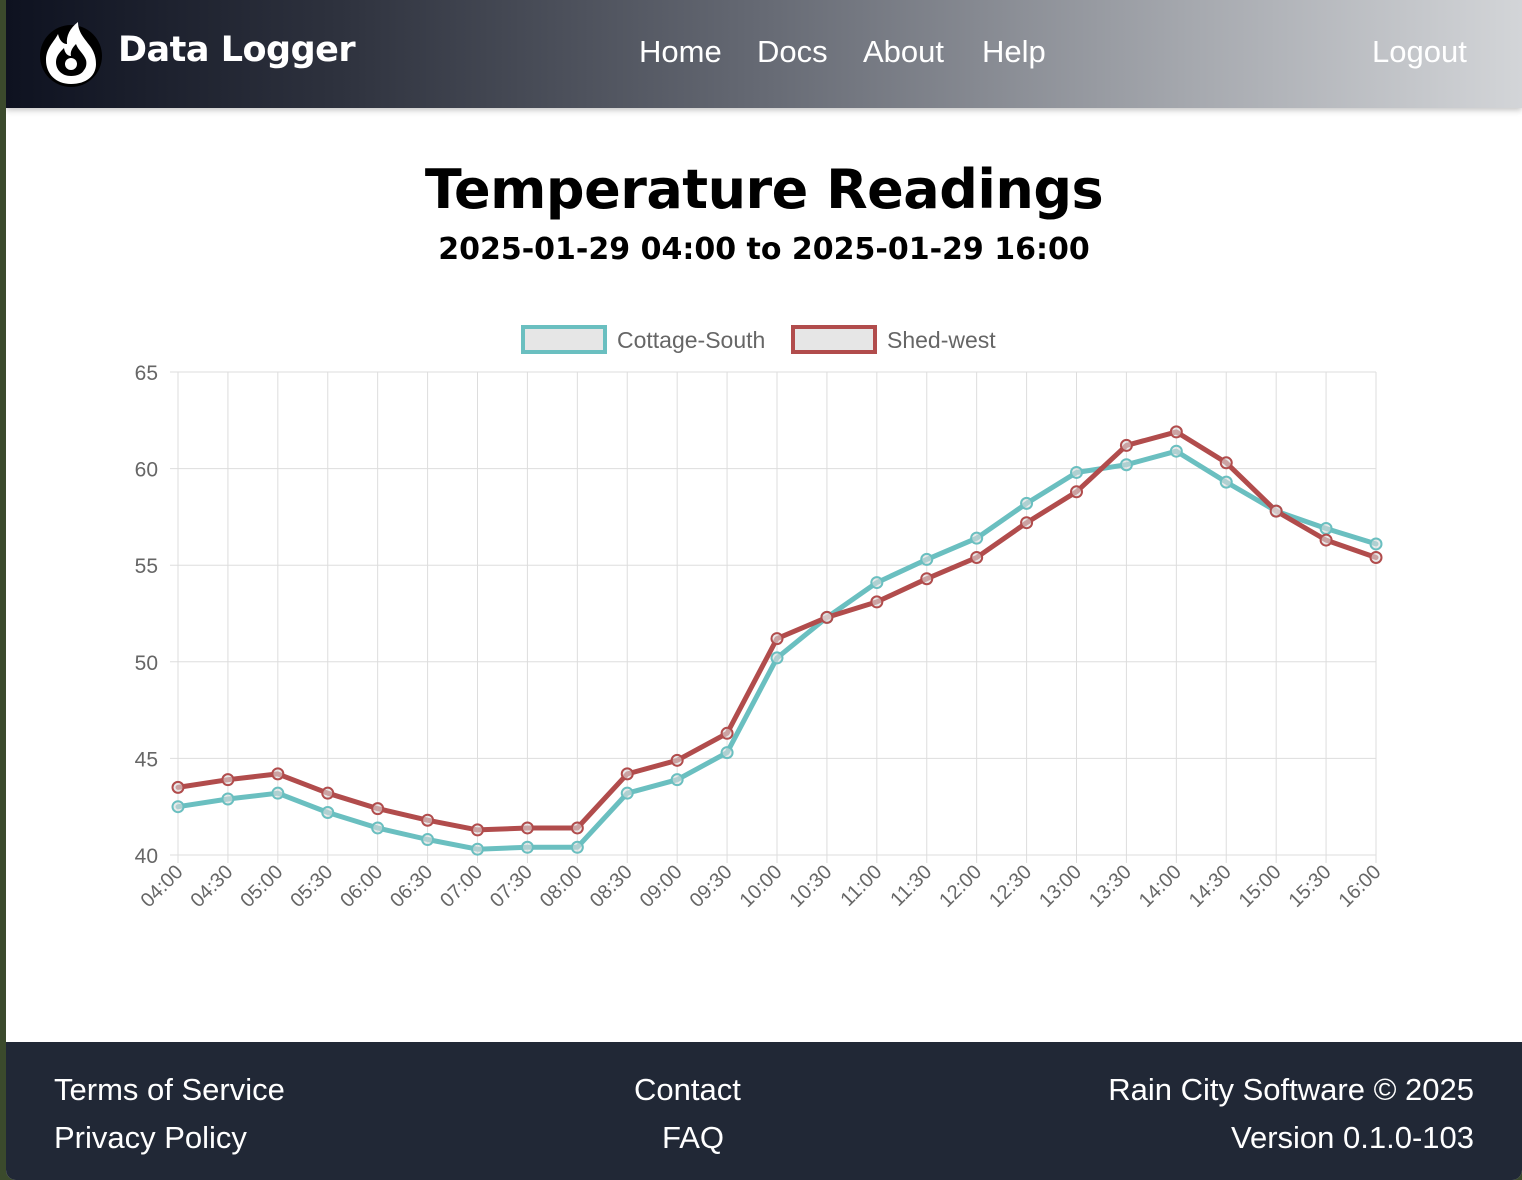 The width and height of the screenshot is (1522, 1180). I want to click on x-tick-label: 14:00, so click(1160, 886).